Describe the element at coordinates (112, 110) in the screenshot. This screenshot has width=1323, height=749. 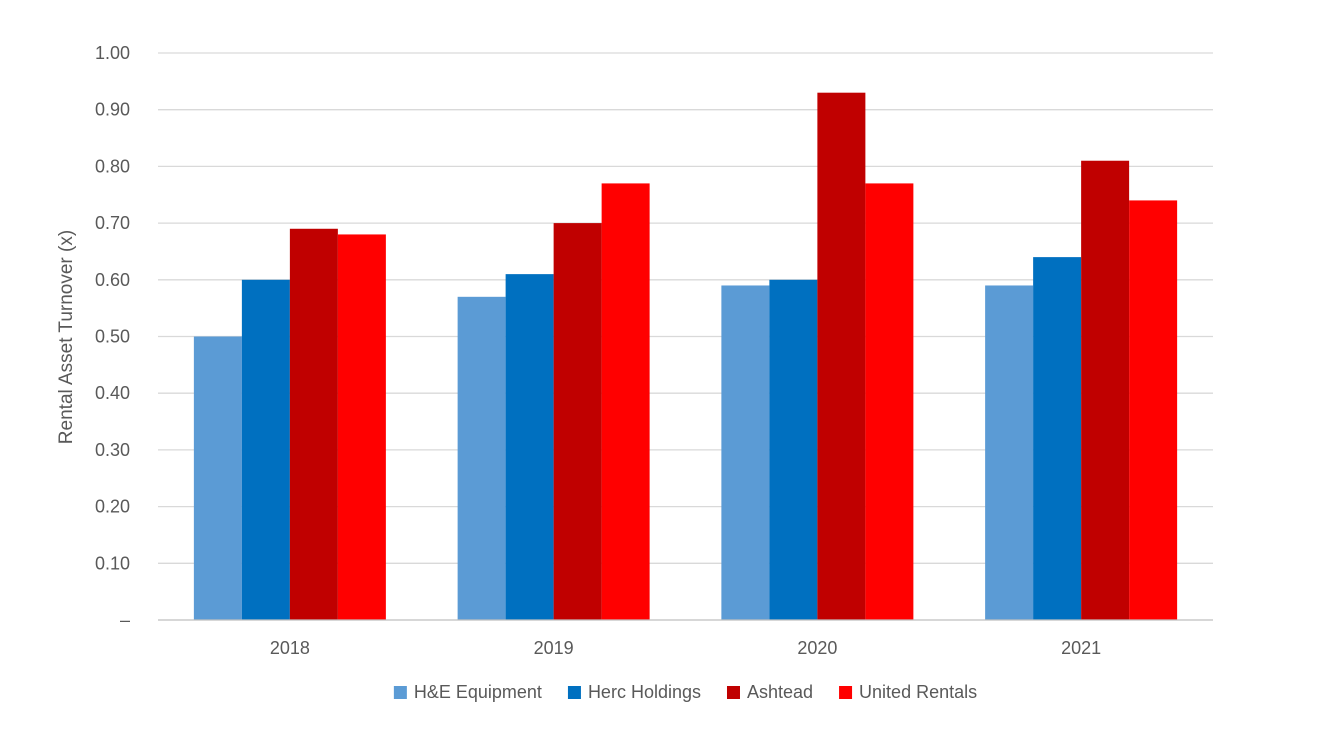
I see `y-tick-label: 0.90` at that location.